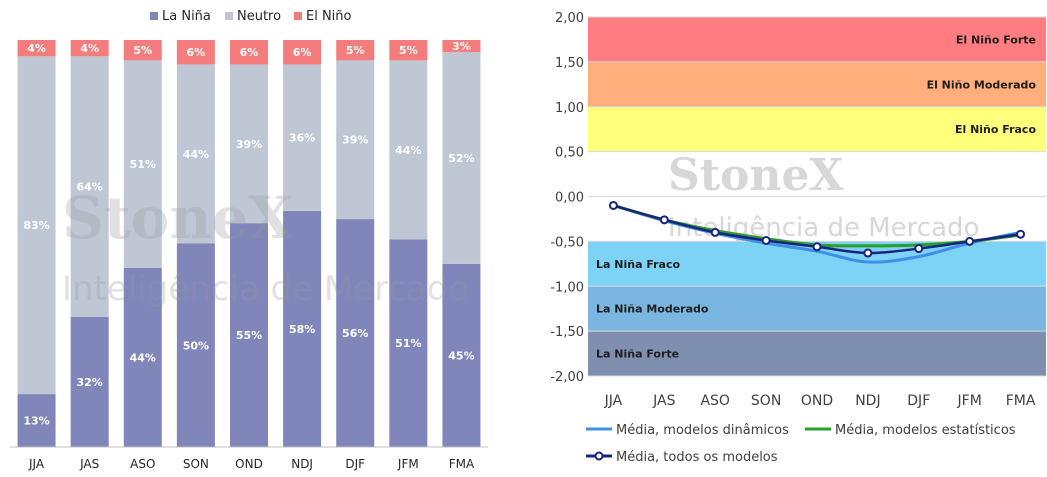 The width and height of the screenshot is (1047, 477). I want to click on x-tick-label: SON, so click(766, 401).